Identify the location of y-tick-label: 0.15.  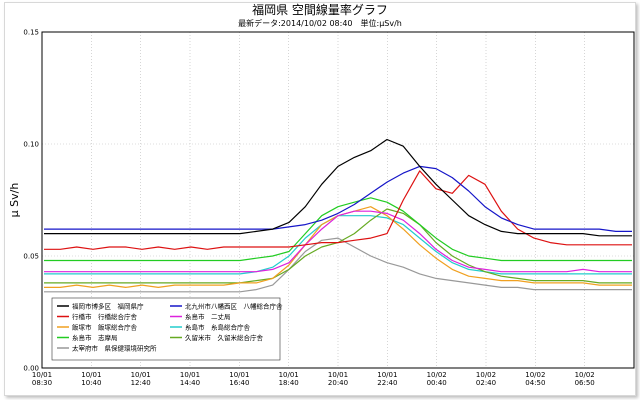
(31, 33).